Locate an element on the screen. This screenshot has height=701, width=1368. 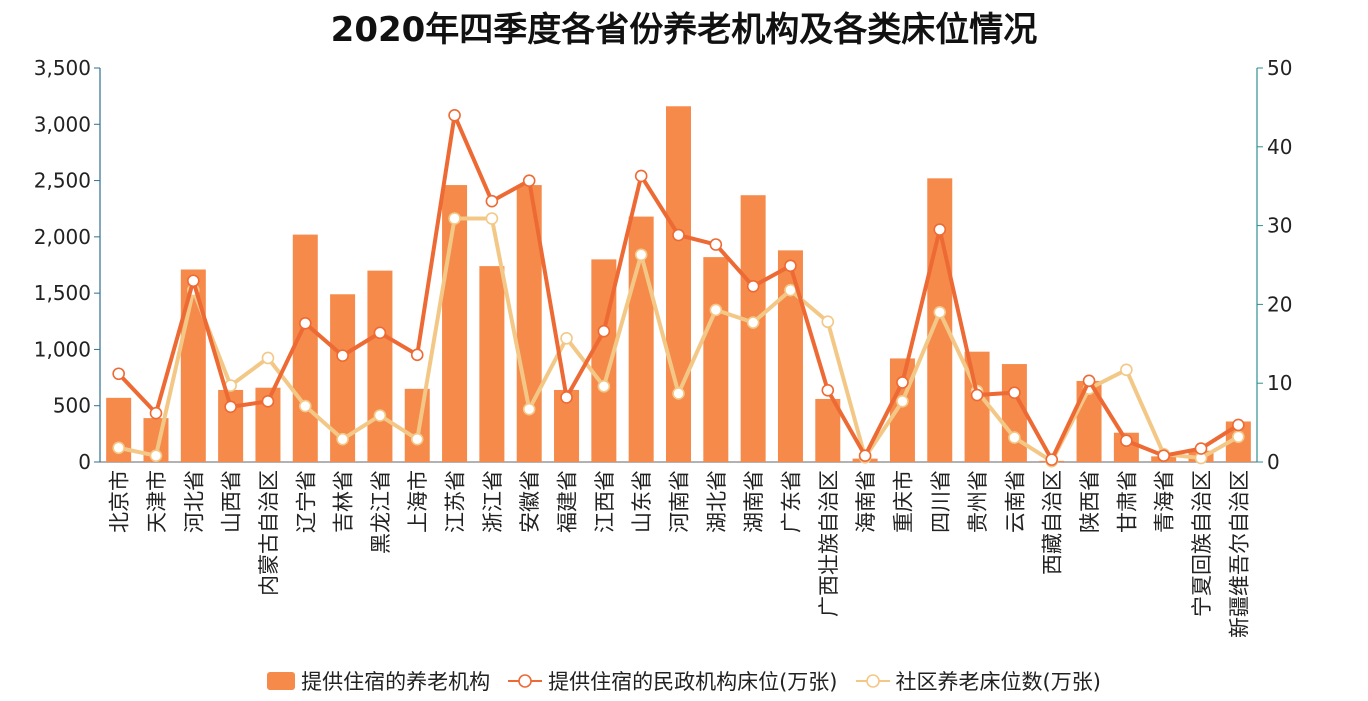
legend-label-bar: 提供住宿的养老机构 is located at coordinates (396, 682).